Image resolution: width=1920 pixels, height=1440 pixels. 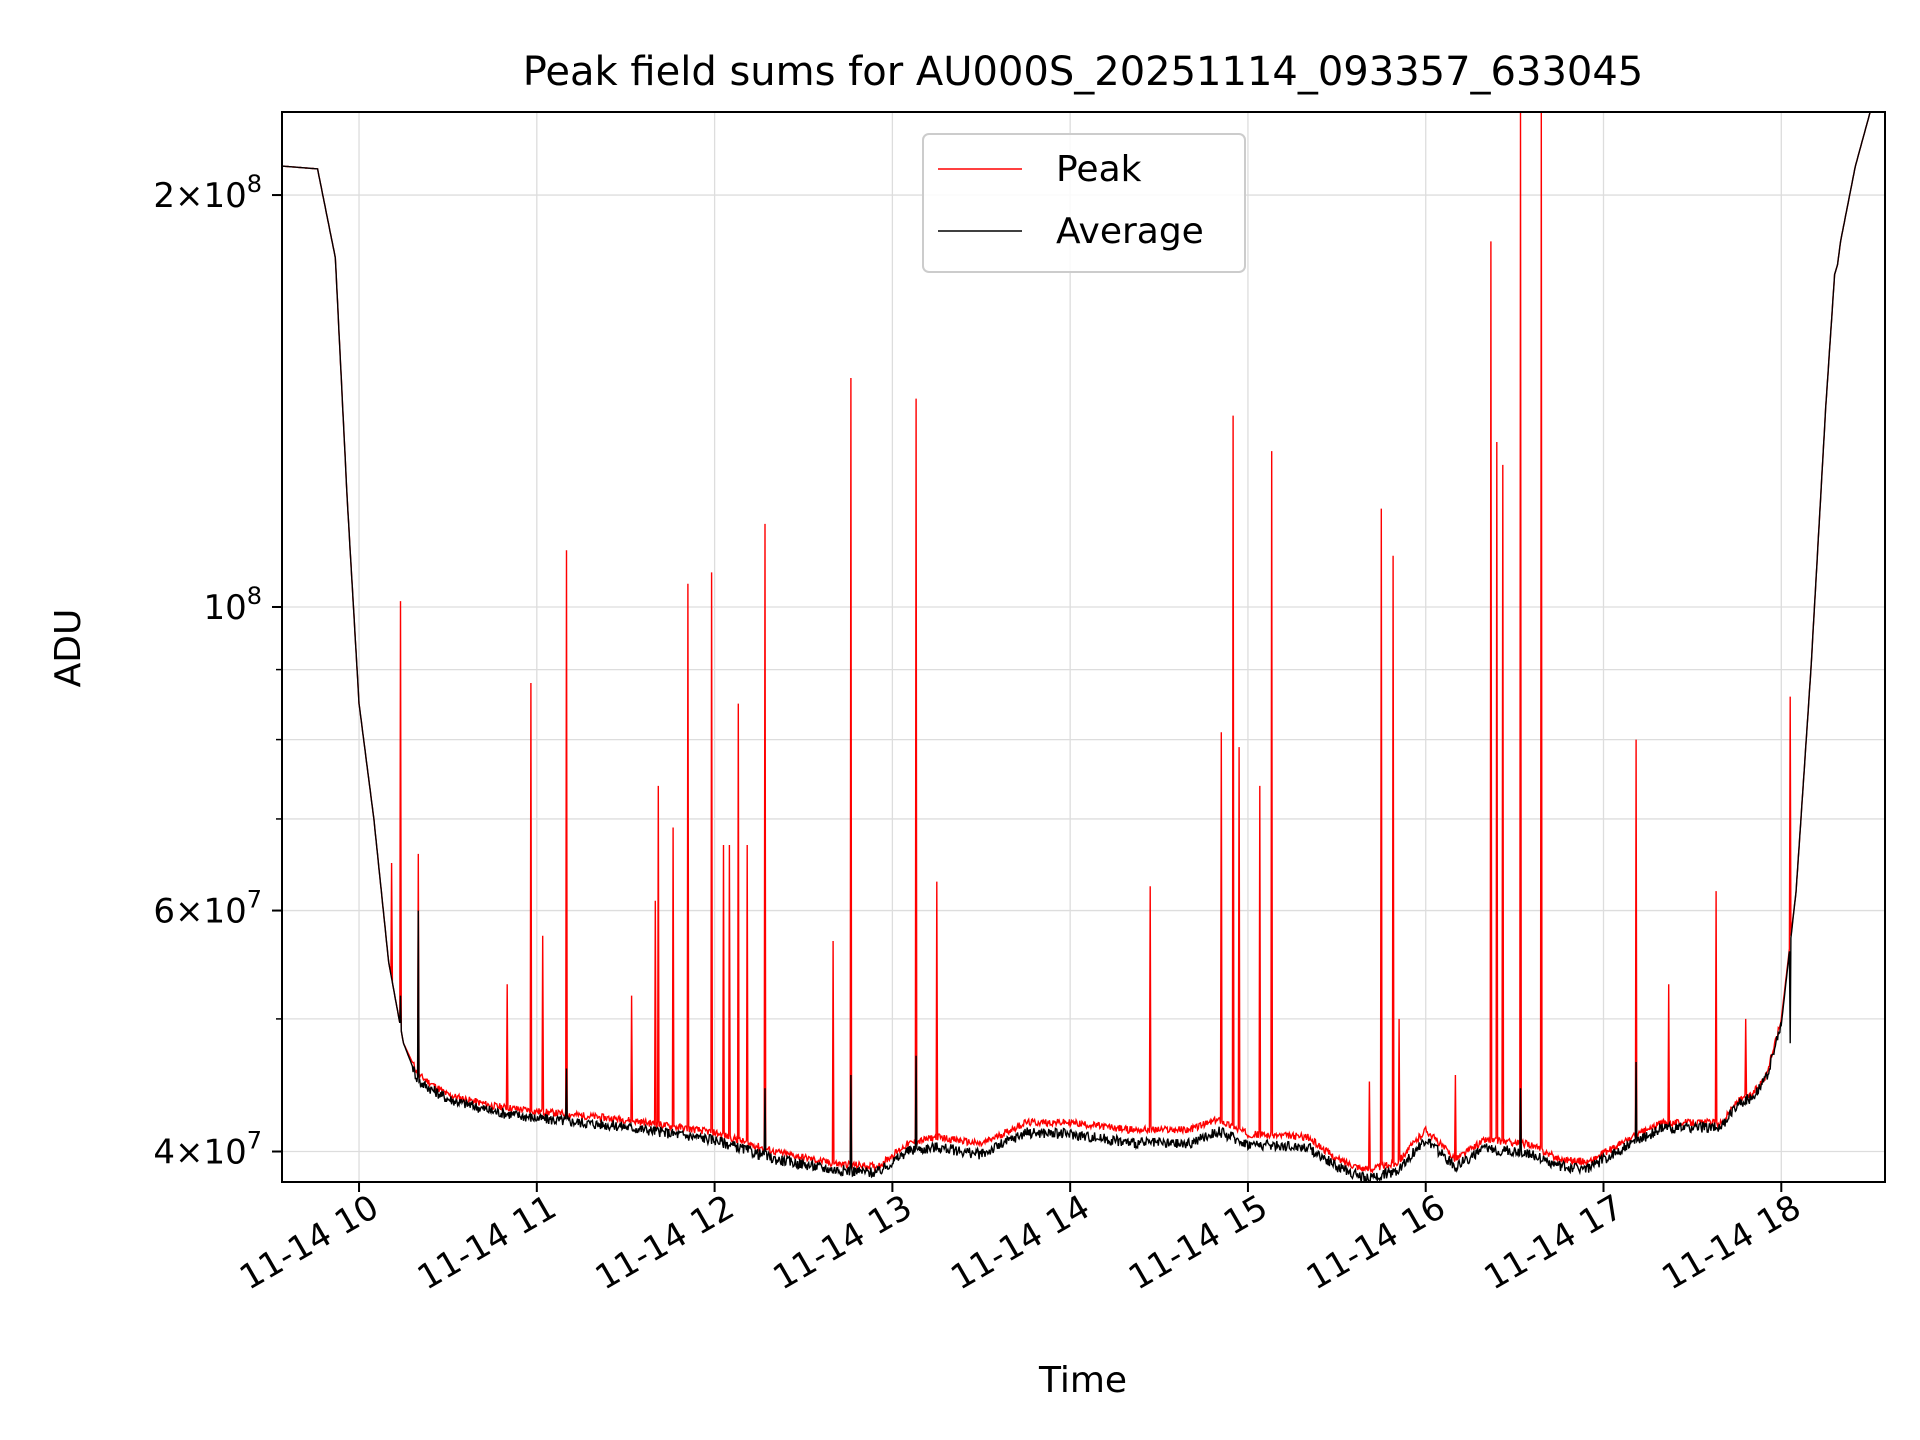 I want to click on y-tick-label: 108, so click(x=232, y=605).